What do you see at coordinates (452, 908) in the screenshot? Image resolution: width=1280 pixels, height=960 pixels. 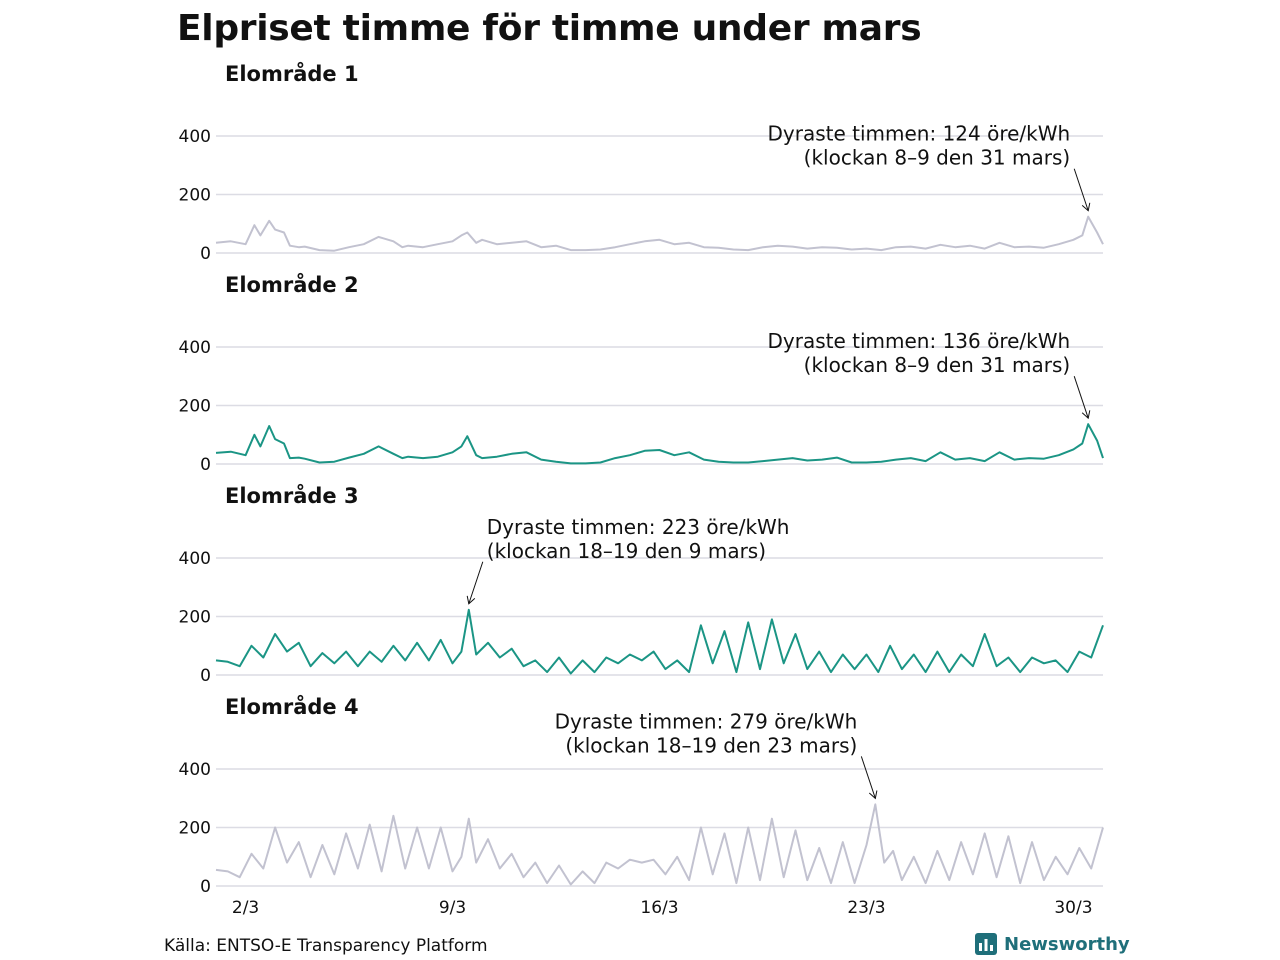 I see `x-tick-label: 9/3` at bounding box center [452, 908].